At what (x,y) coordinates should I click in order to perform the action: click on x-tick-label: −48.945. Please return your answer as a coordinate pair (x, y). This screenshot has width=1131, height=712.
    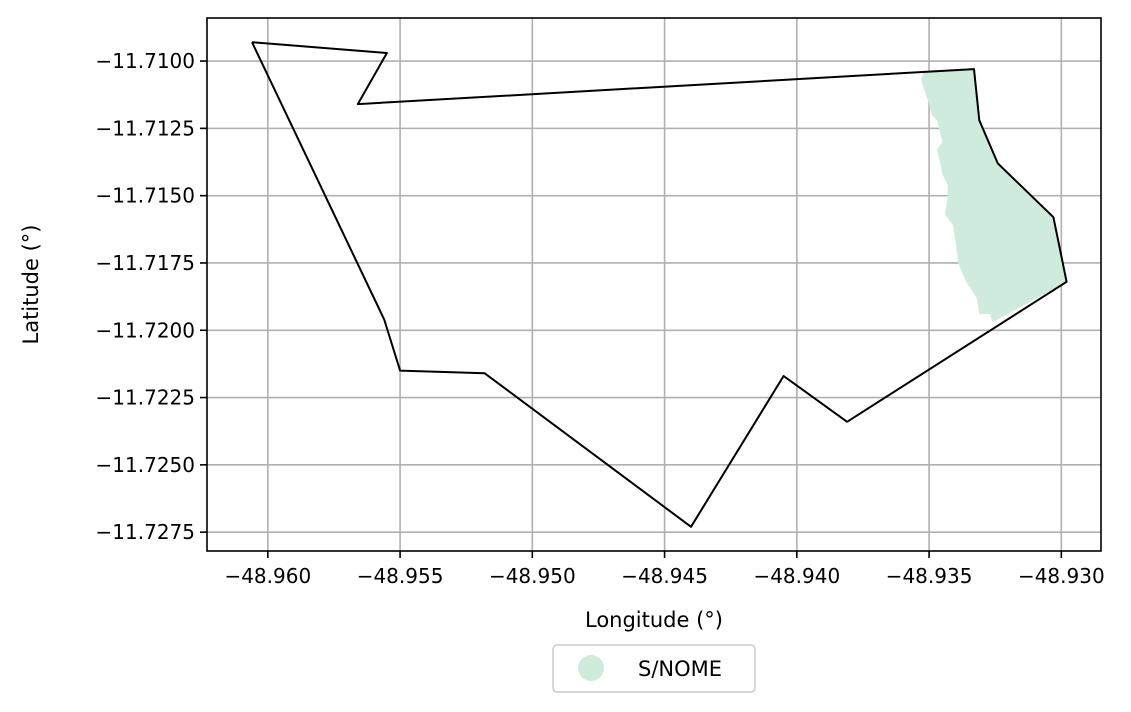
    Looking at the image, I should click on (664, 576).